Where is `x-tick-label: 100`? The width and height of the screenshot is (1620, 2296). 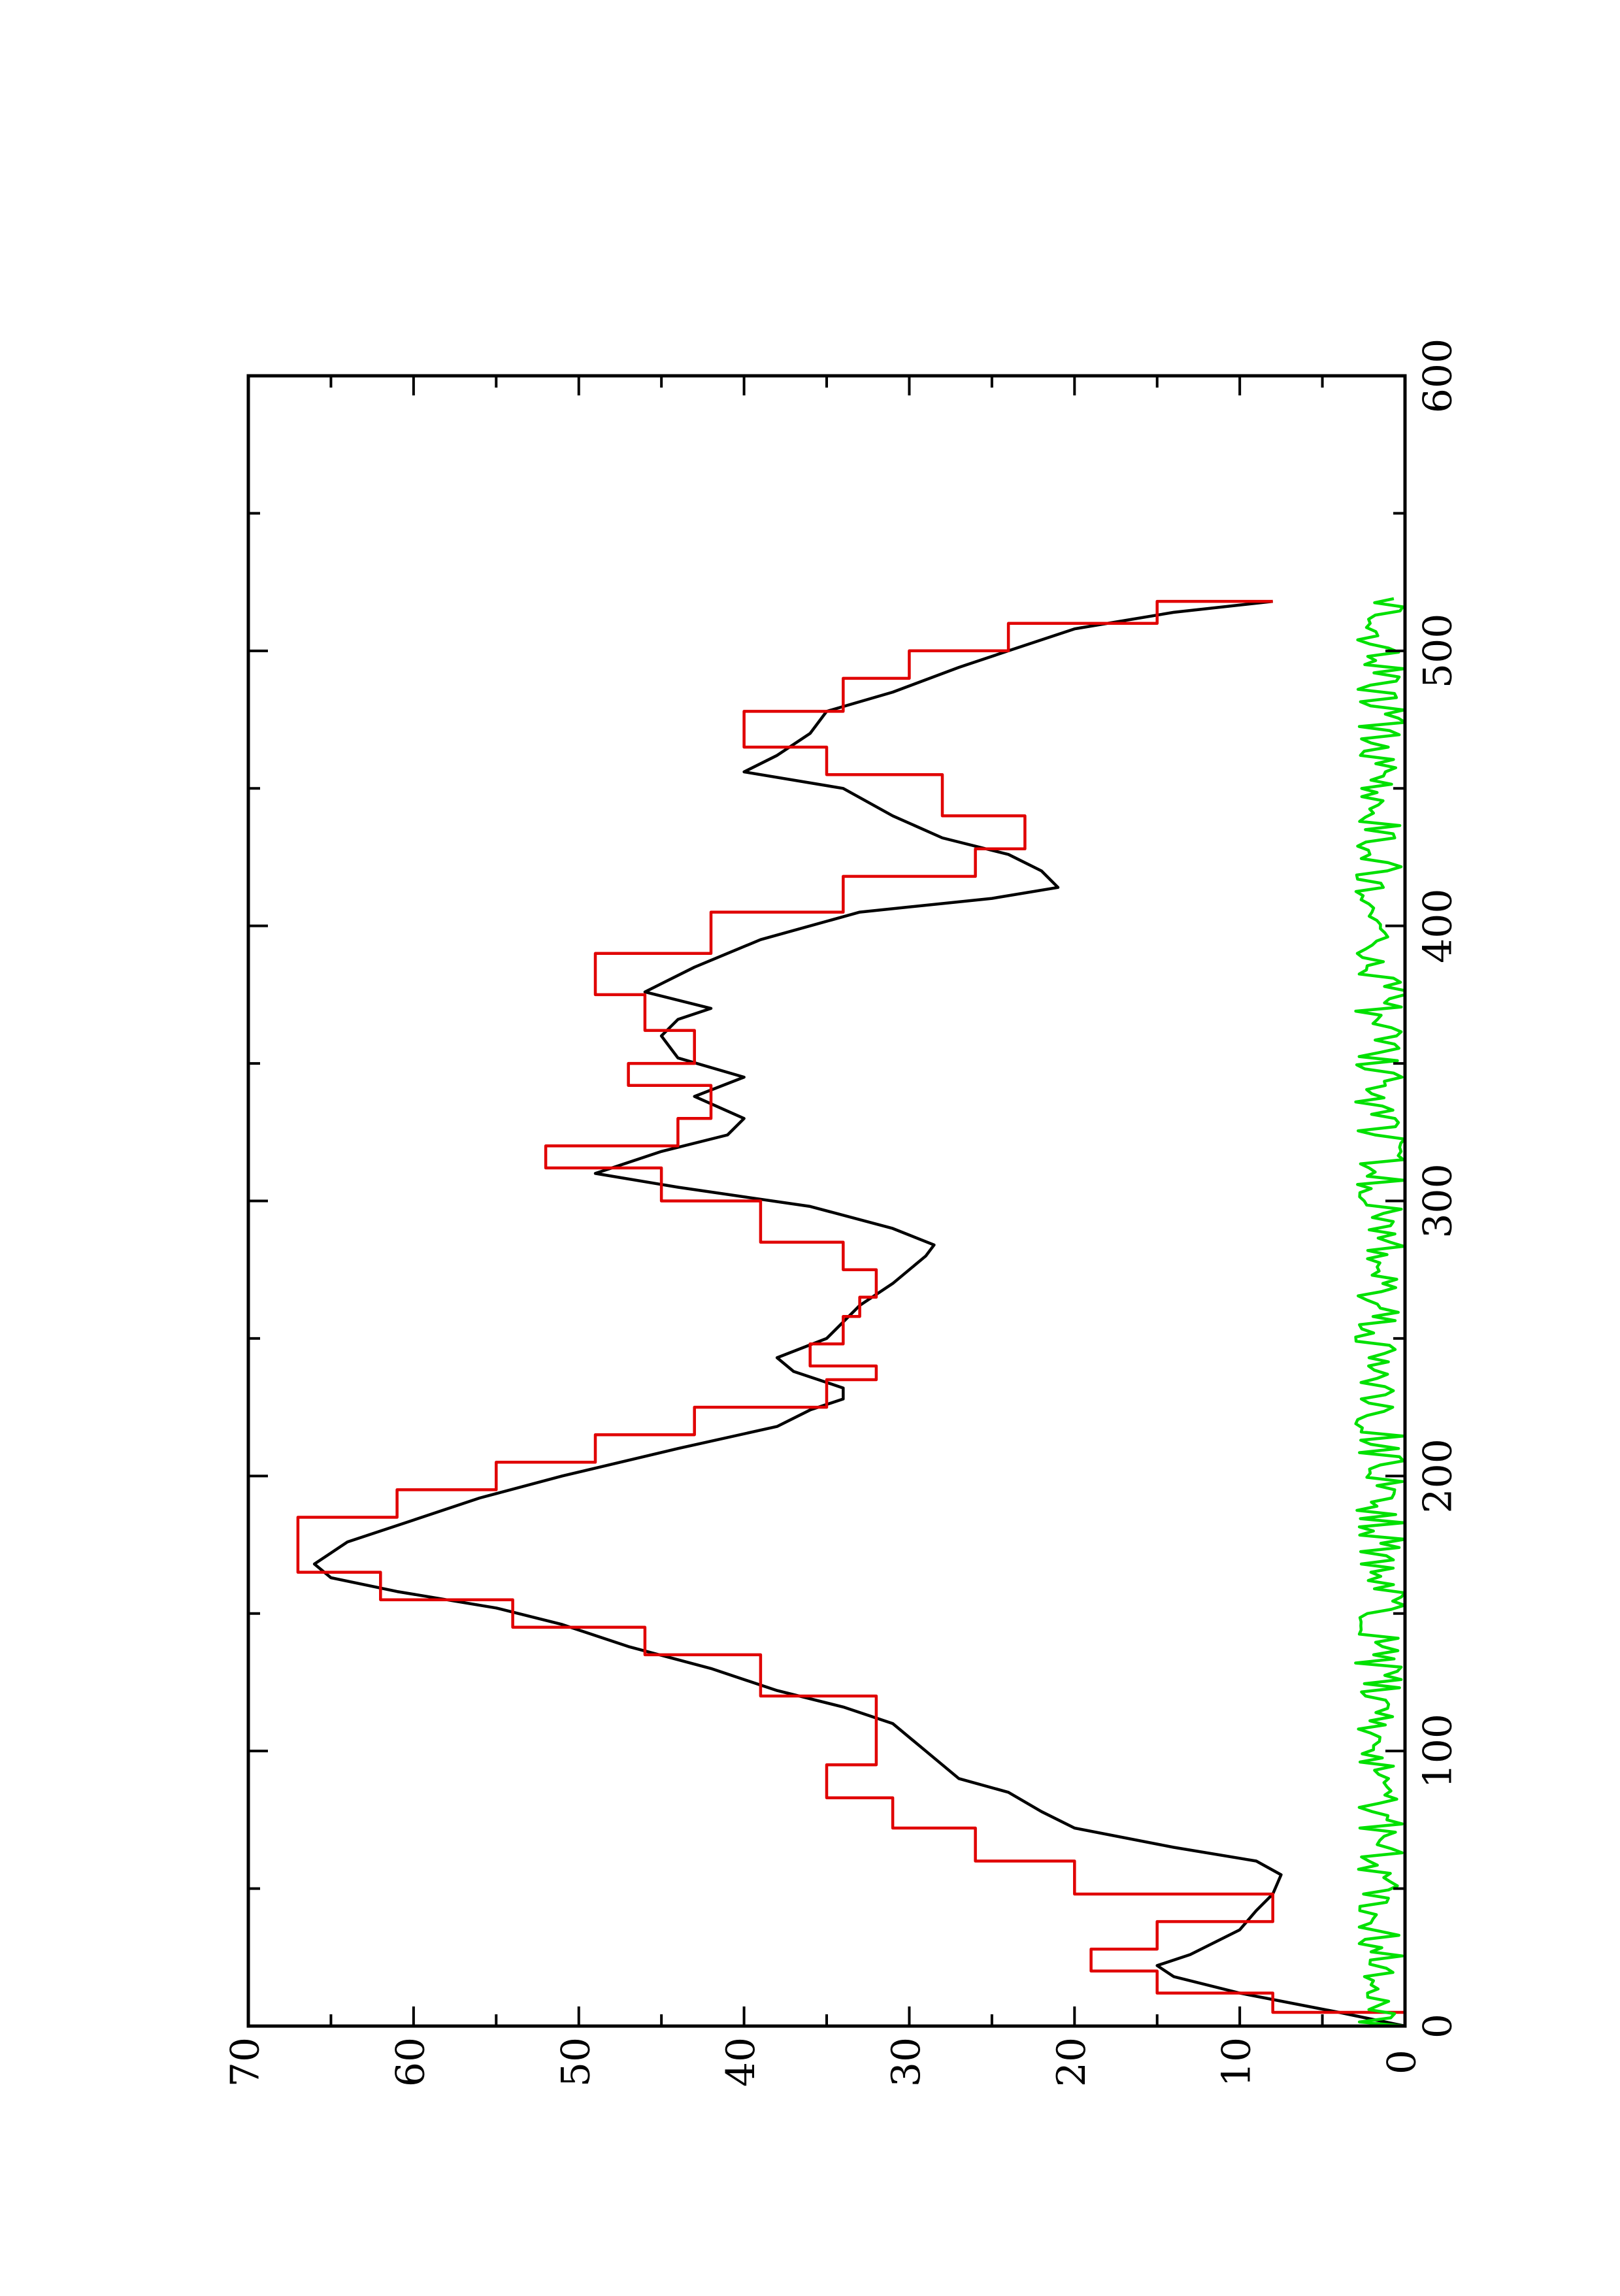
x-tick-label: 100 is located at coordinates (1438, 1751).